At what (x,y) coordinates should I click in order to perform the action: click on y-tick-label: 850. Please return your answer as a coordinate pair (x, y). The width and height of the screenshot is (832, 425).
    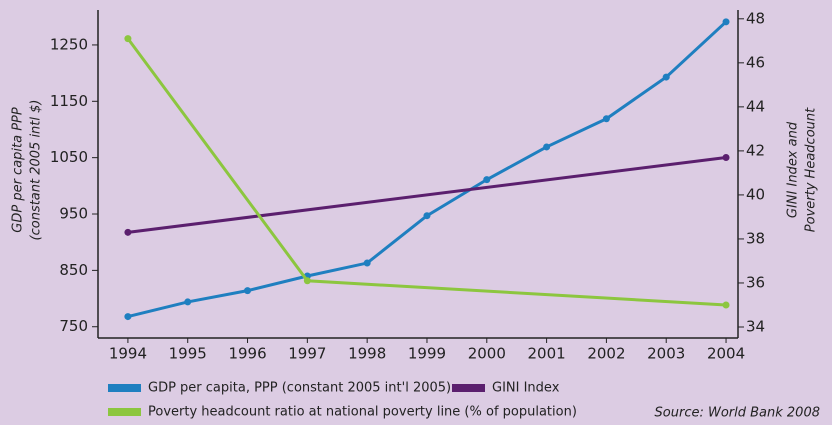
    Looking at the image, I should click on (73, 270).